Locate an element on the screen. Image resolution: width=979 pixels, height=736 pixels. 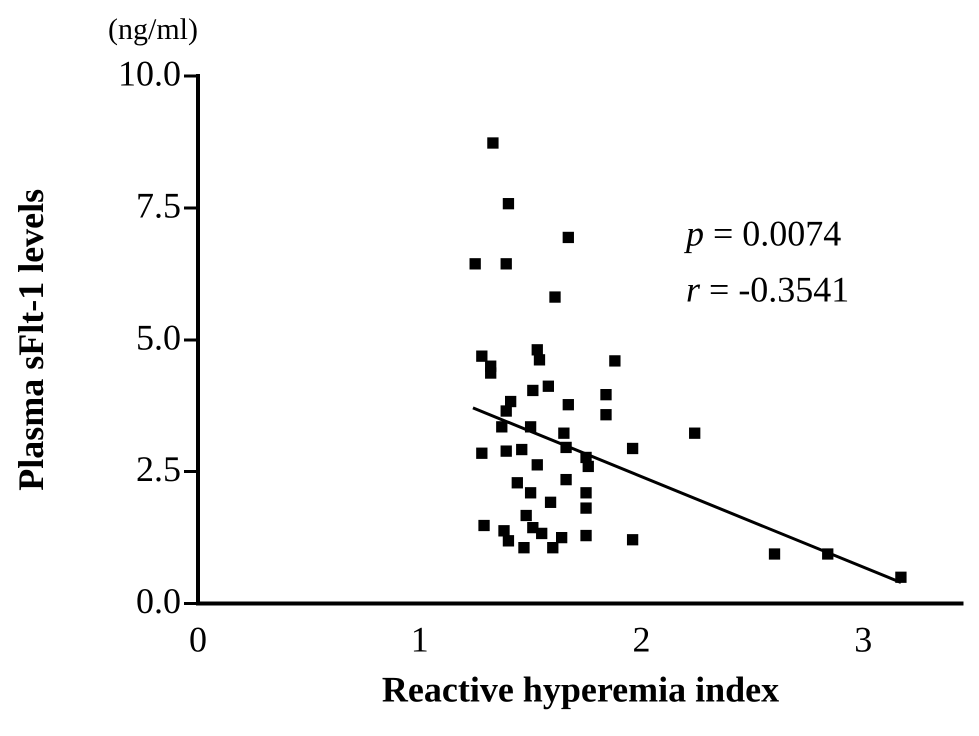
annotation: p = 0.0074 is located at coordinates (762, 233).